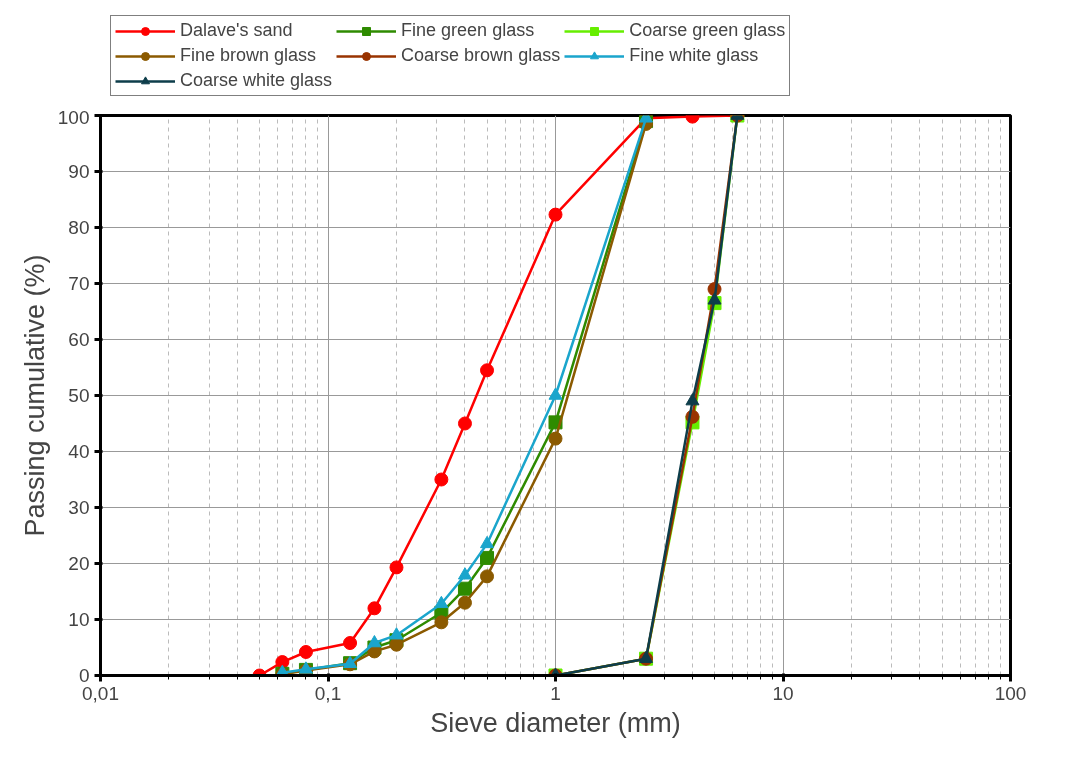  Describe the element at coordinates (79, 563) in the screenshot. I see `y-tick-label: 20` at that location.